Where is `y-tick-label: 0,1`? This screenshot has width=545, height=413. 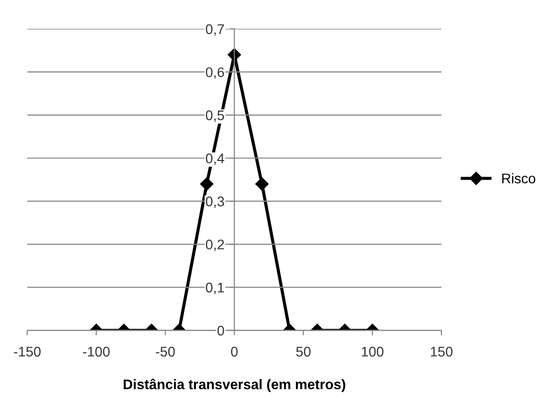 y-tick-label: 0,1 is located at coordinates (215, 288).